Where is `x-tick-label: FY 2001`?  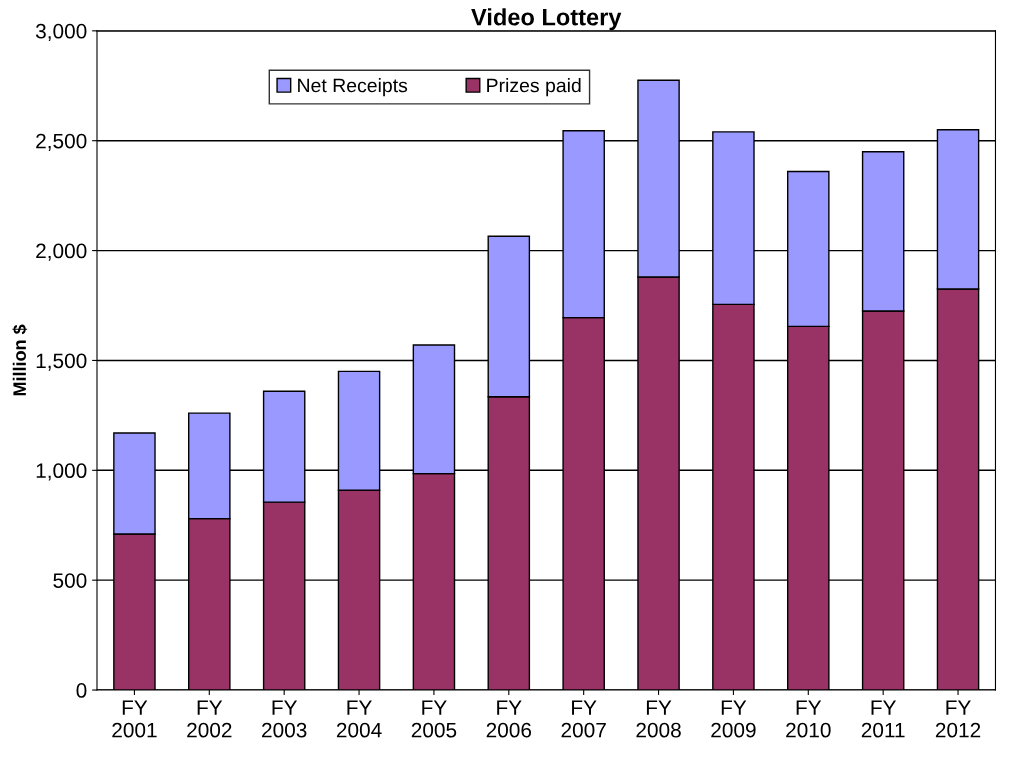 x-tick-label: FY 2001 is located at coordinates (134, 719).